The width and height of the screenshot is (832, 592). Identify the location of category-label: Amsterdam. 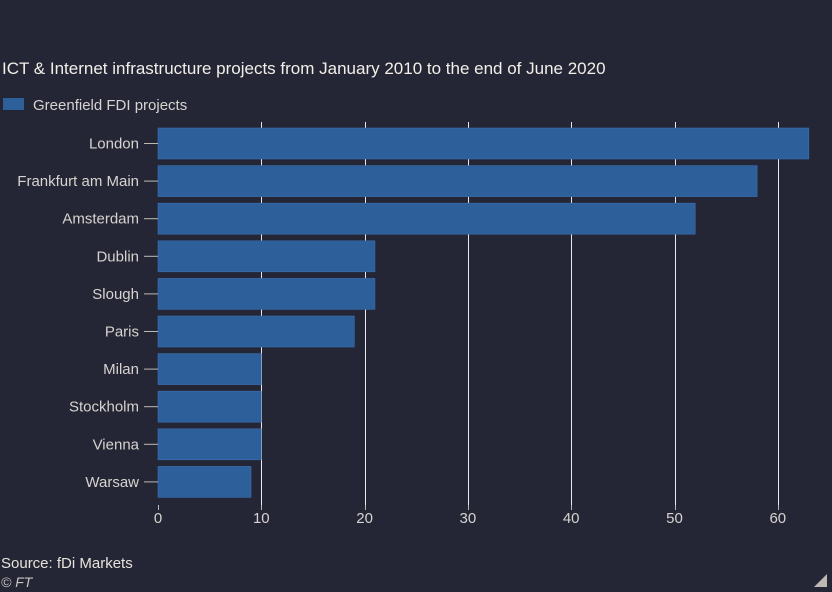
(100, 219).